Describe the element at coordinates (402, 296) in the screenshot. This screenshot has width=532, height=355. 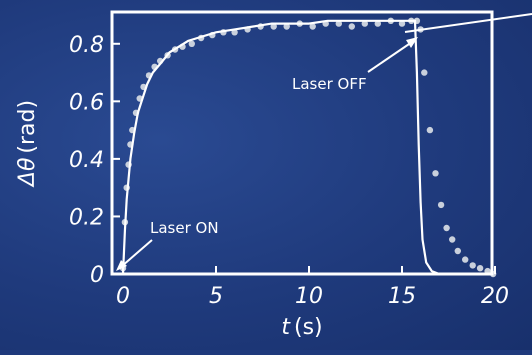
I see `x-tick-label: 15` at that location.